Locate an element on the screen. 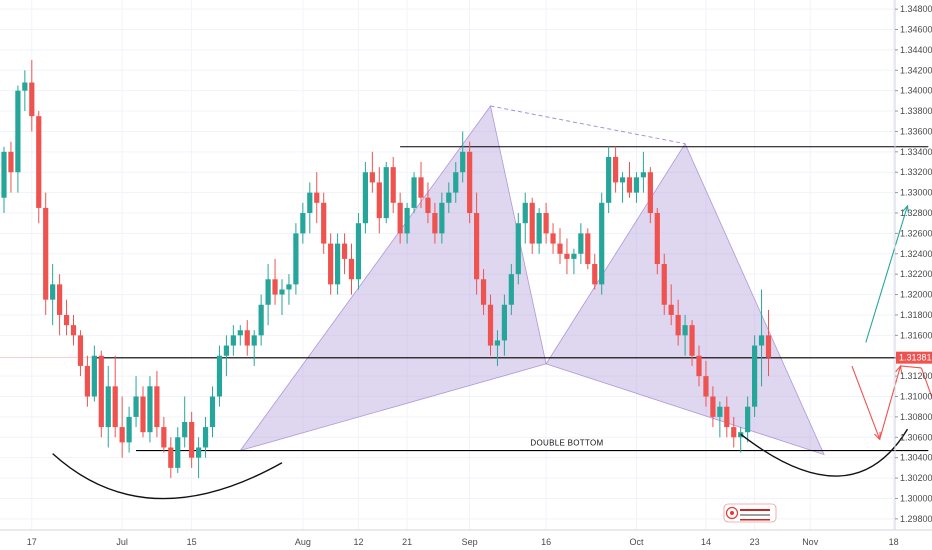 Image resolution: width=932 pixels, height=550 pixels. y-tick-label: 1.34400 is located at coordinates (916, 50).